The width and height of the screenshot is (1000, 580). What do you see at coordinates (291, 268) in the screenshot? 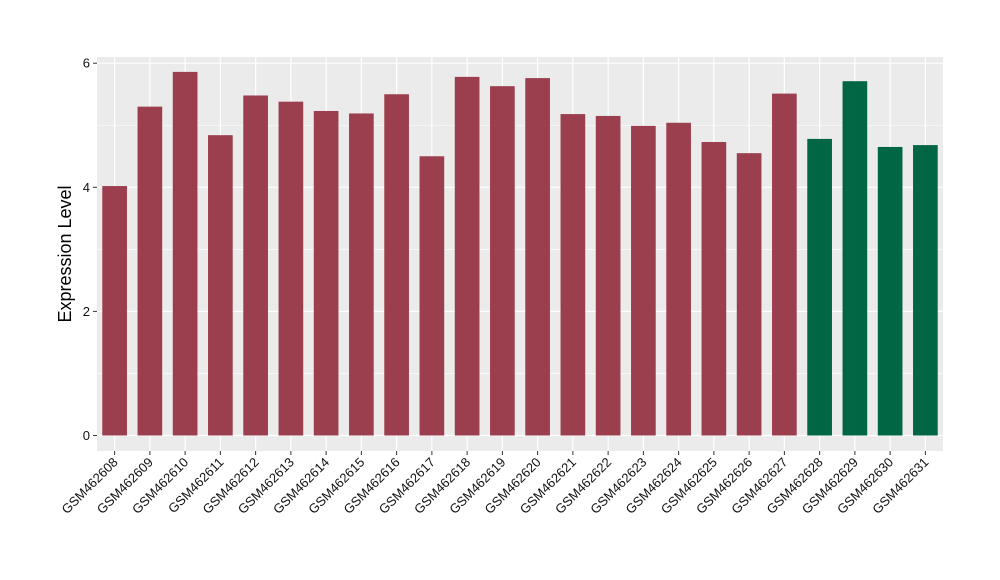
I see `bar-GSM462613` at bounding box center [291, 268].